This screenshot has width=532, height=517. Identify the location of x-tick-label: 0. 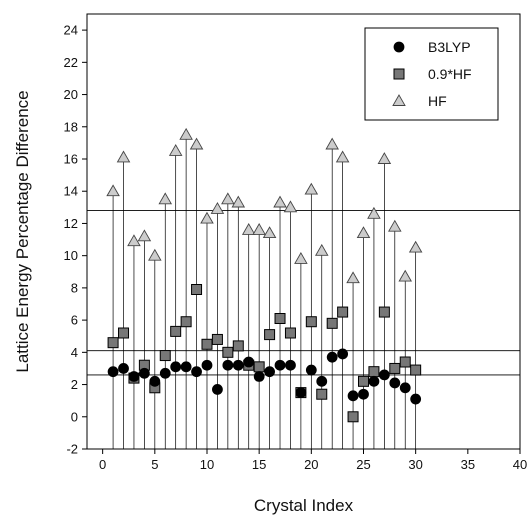
(102, 464).